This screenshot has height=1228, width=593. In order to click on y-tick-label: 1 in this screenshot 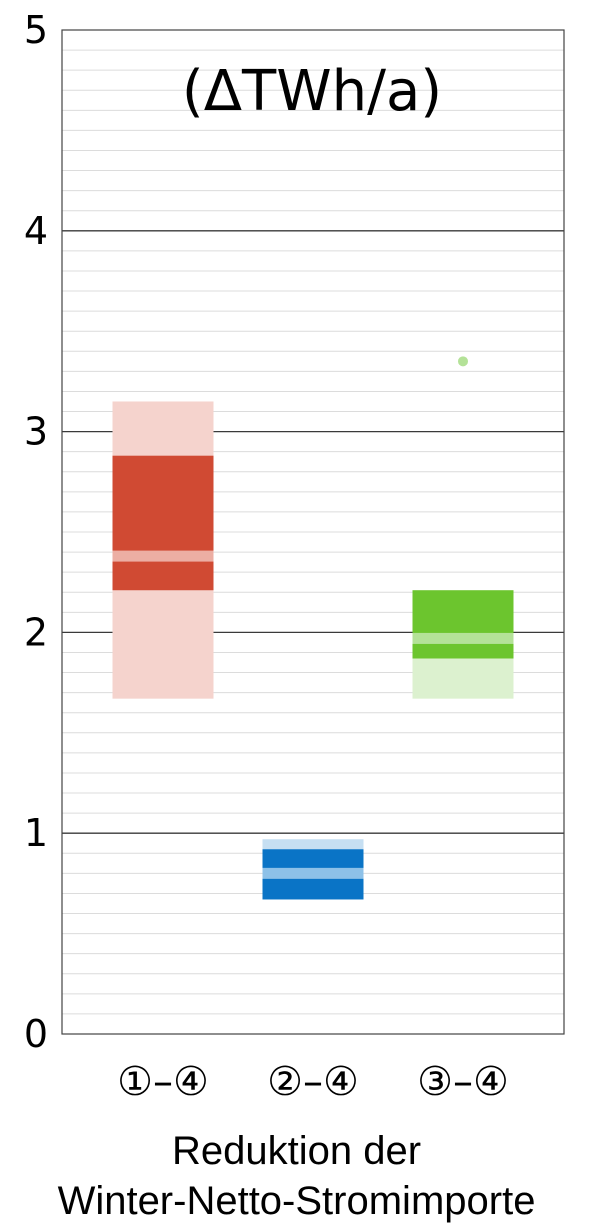, I will do `click(36, 833)`.